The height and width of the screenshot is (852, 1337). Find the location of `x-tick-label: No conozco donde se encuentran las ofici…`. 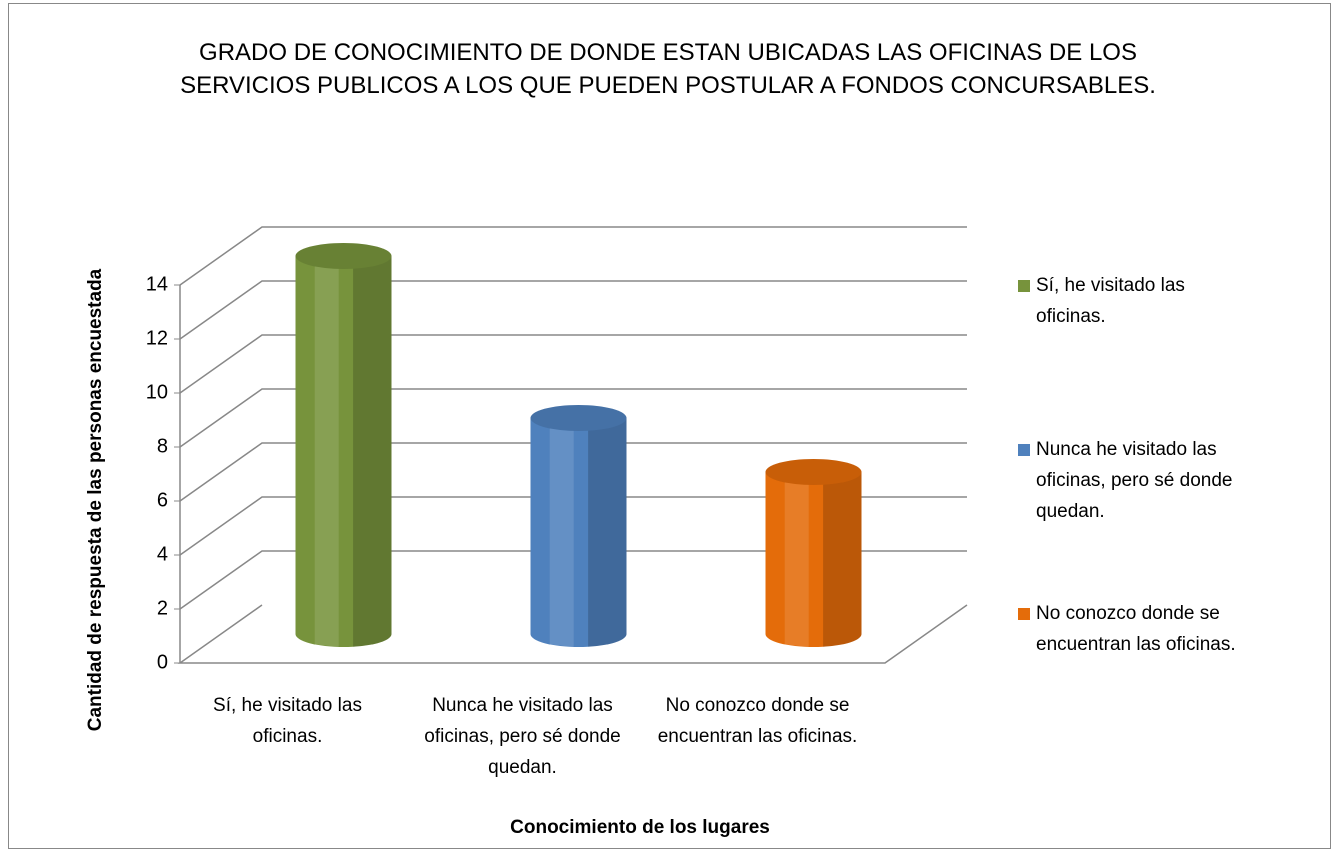

x-tick-label: No conozco donde se encuentran las ofici… is located at coordinates (757, 721).